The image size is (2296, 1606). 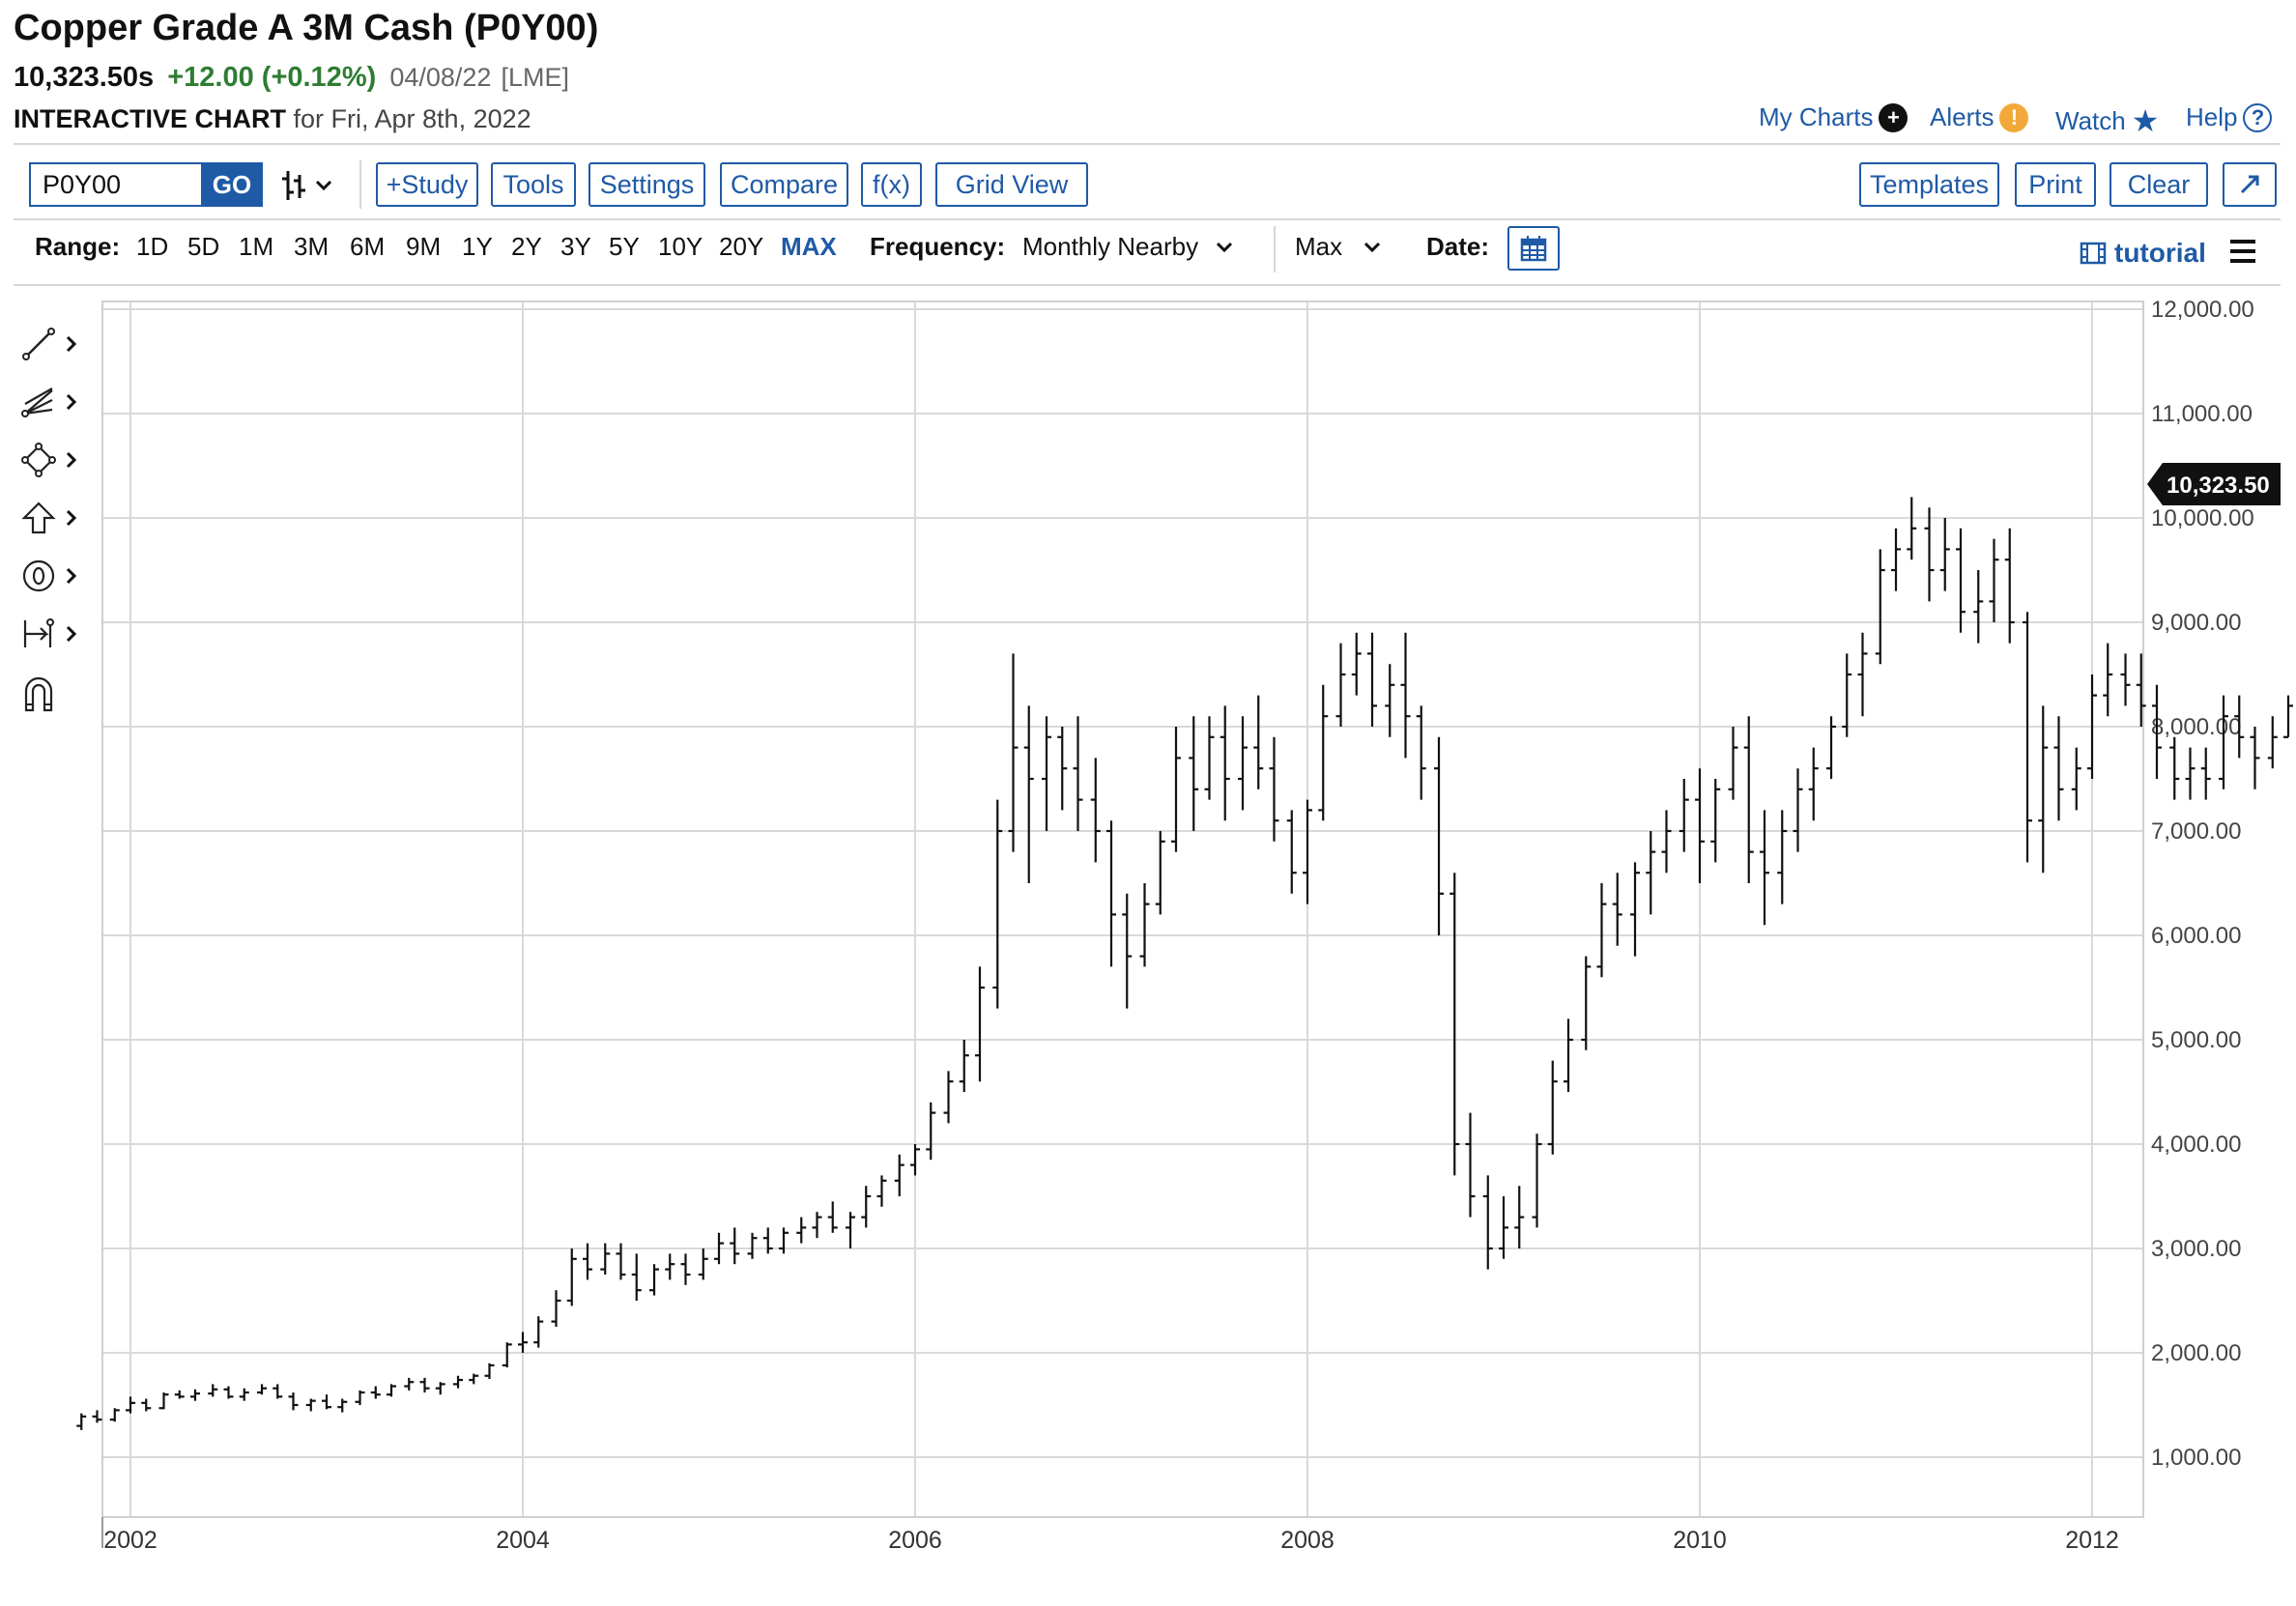 I want to click on alerts-link: Alerts !, so click(x=1979, y=117).